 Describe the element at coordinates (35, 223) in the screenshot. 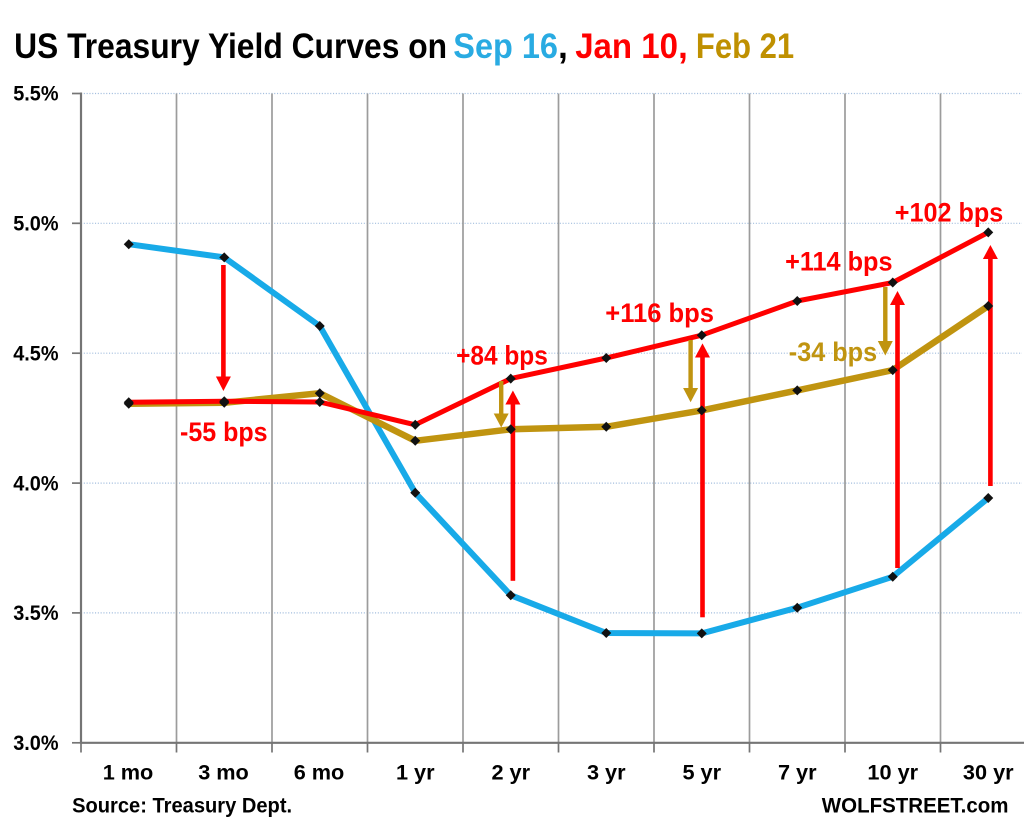

I see `svg-text: 5.0%` at that location.